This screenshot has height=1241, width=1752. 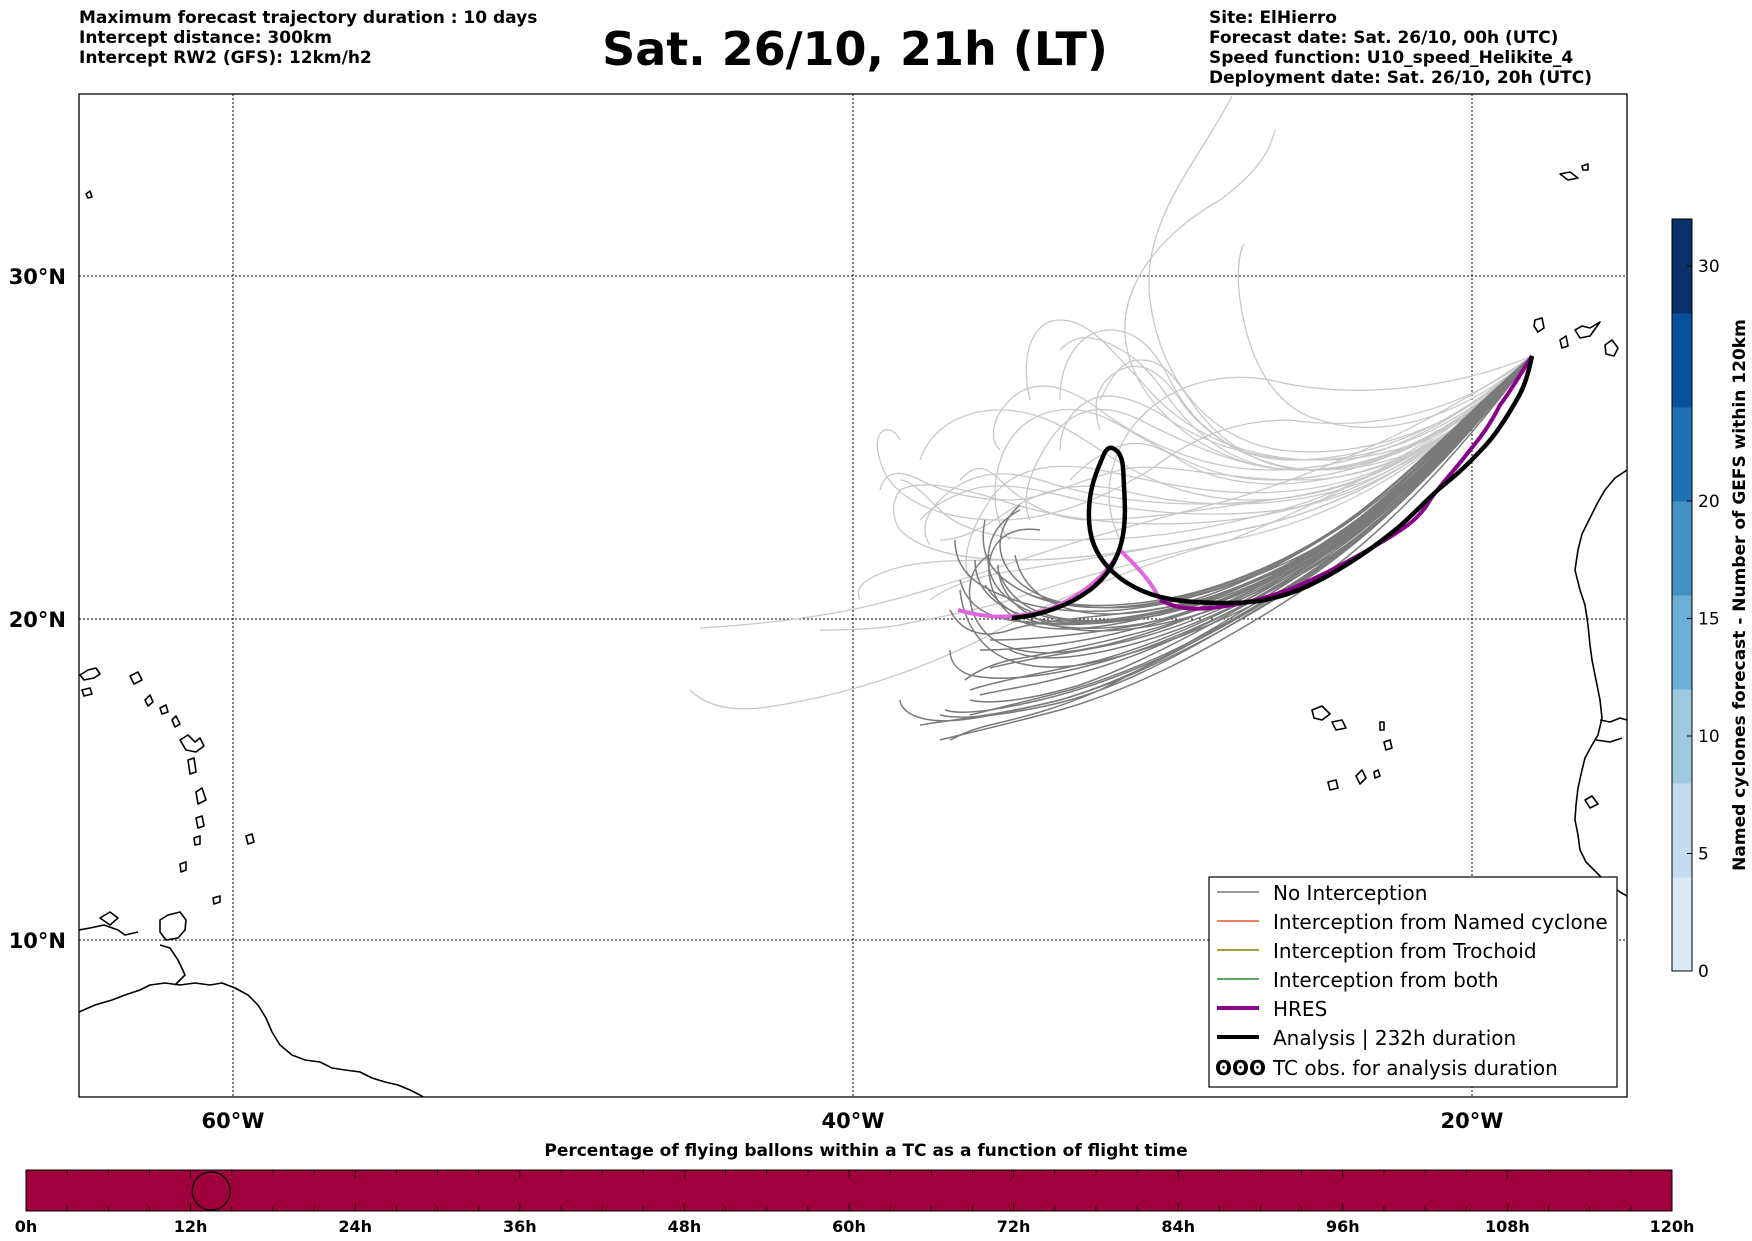 I want to click on timeline-tick-label: 0h, so click(x=26, y=1226).